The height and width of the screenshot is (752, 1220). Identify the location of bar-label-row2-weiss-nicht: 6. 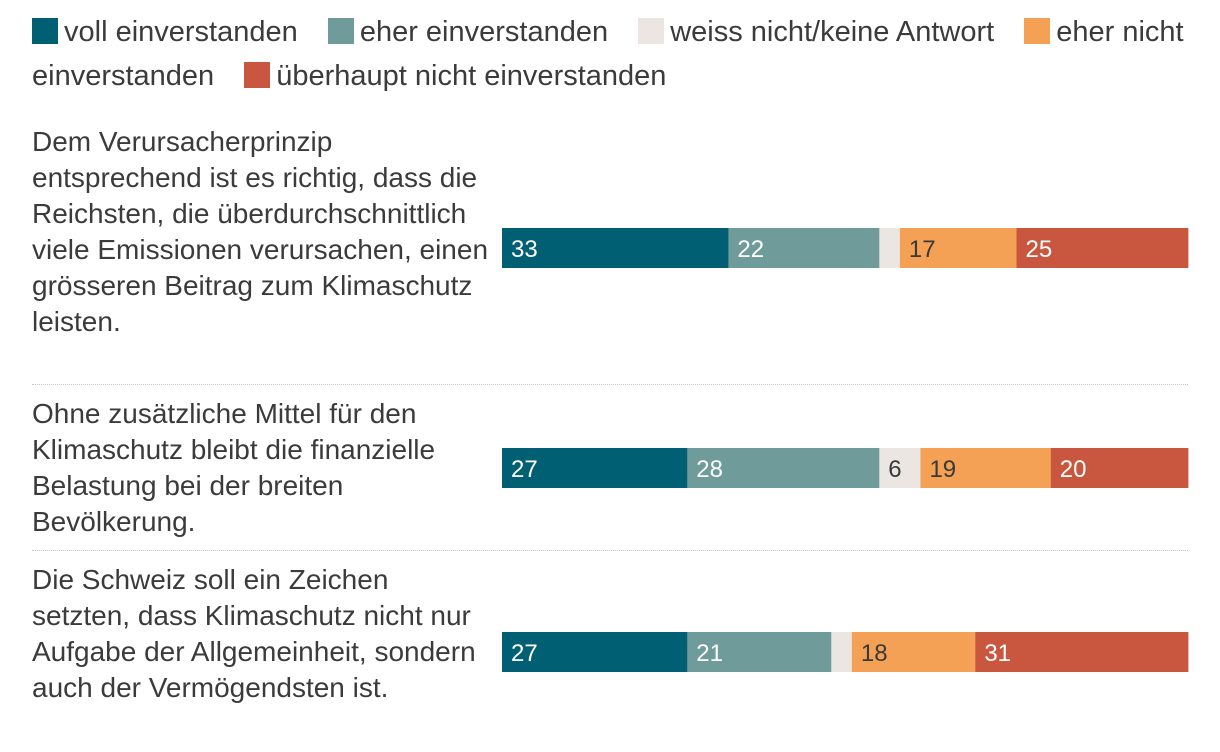
(894, 469).